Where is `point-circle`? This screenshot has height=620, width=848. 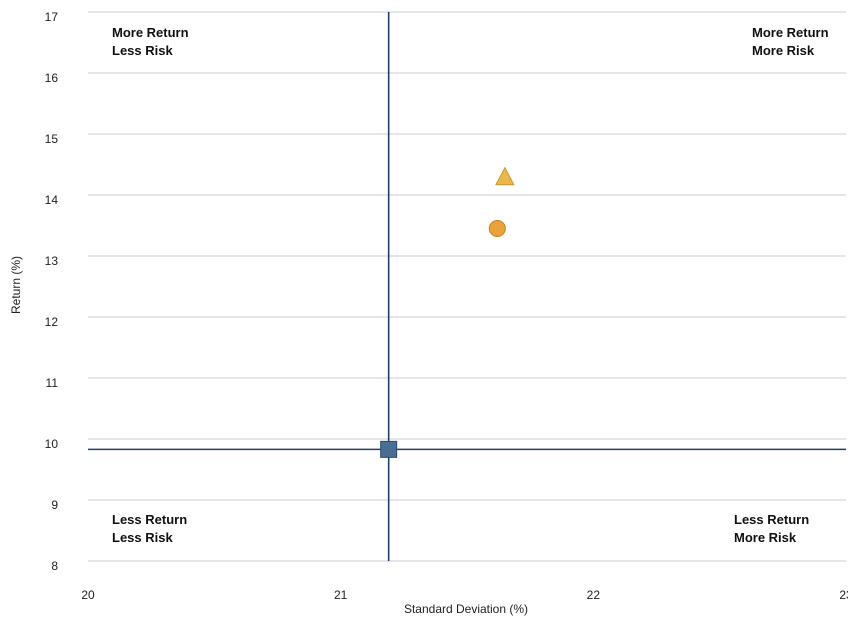
point-circle is located at coordinates (497, 229).